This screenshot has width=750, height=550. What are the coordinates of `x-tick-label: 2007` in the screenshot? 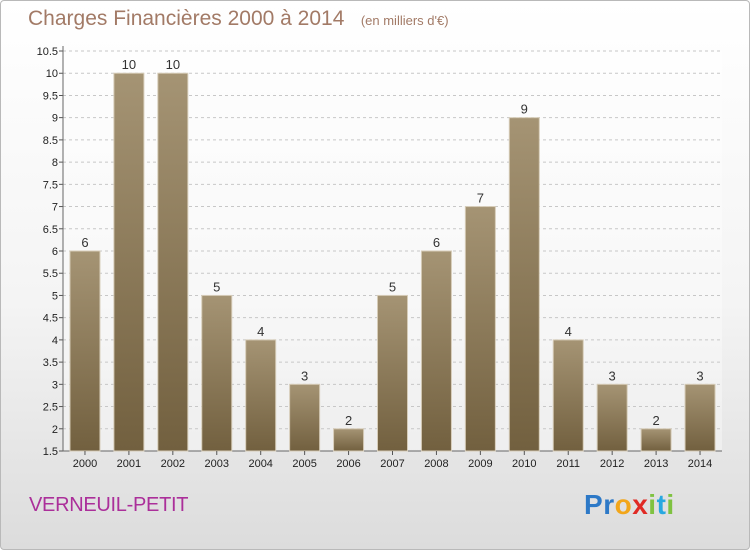 It's located at (392, 464).